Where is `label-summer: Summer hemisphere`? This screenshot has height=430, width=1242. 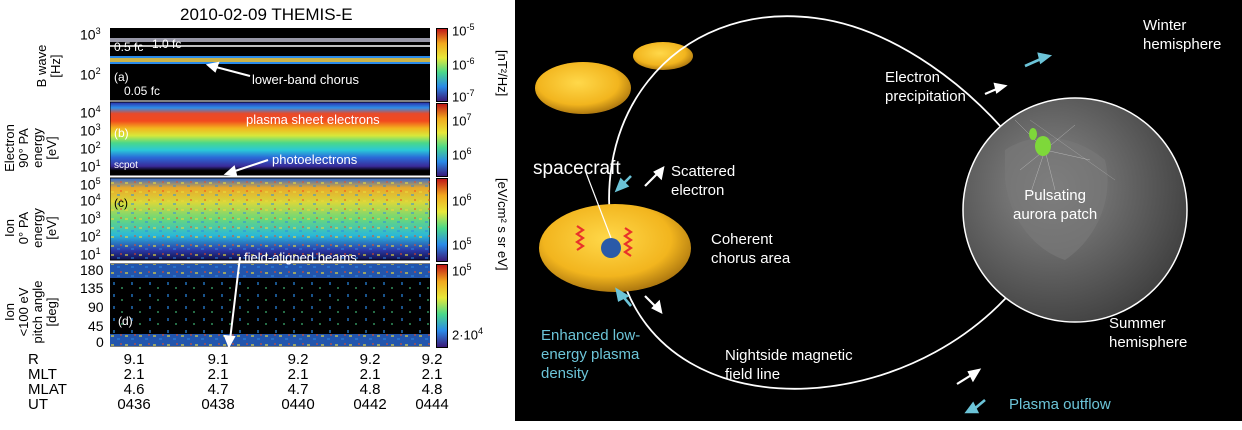 label-summer: Summer hemisphere is located at coordinates (1148, 333).